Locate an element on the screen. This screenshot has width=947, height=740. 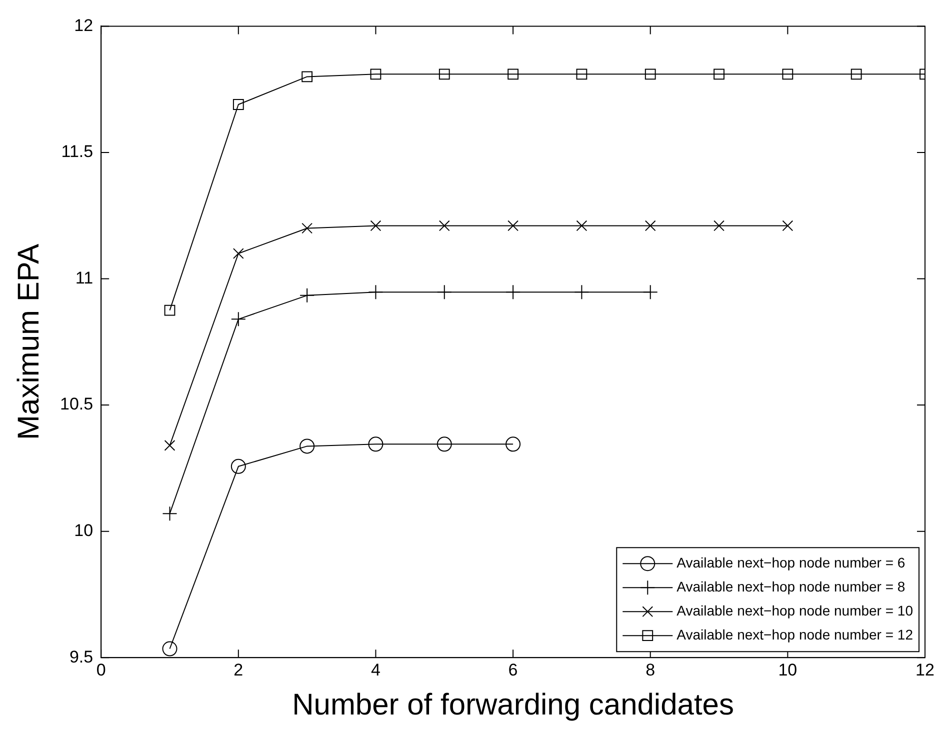
x-tick-label: 10 is located at coordinates (788, 670).